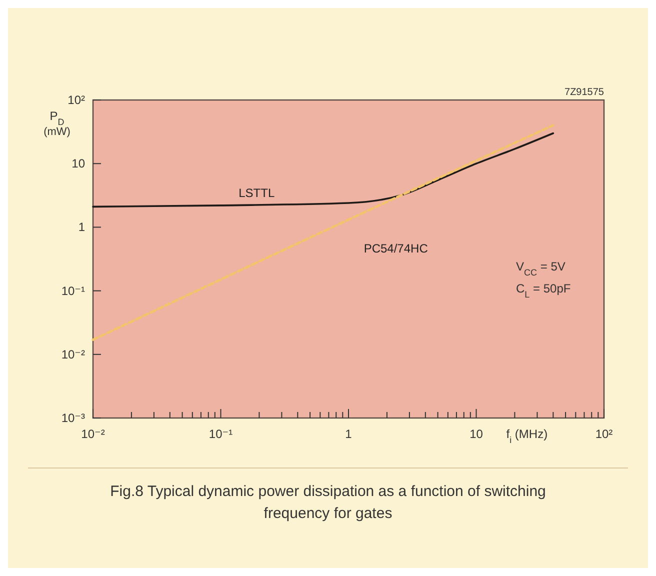  I want to click on y-tick-label: 10⁻³, so click(73, 418).